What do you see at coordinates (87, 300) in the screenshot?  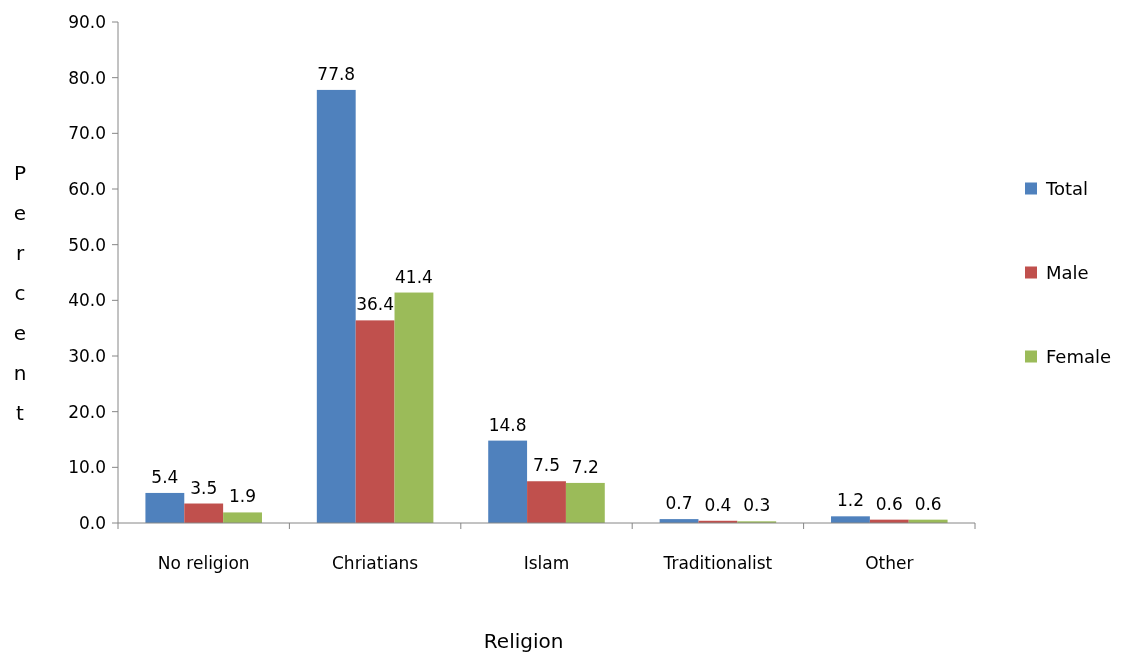 I see `y-tick-label: 40.0` at bounding box center [87, 300].